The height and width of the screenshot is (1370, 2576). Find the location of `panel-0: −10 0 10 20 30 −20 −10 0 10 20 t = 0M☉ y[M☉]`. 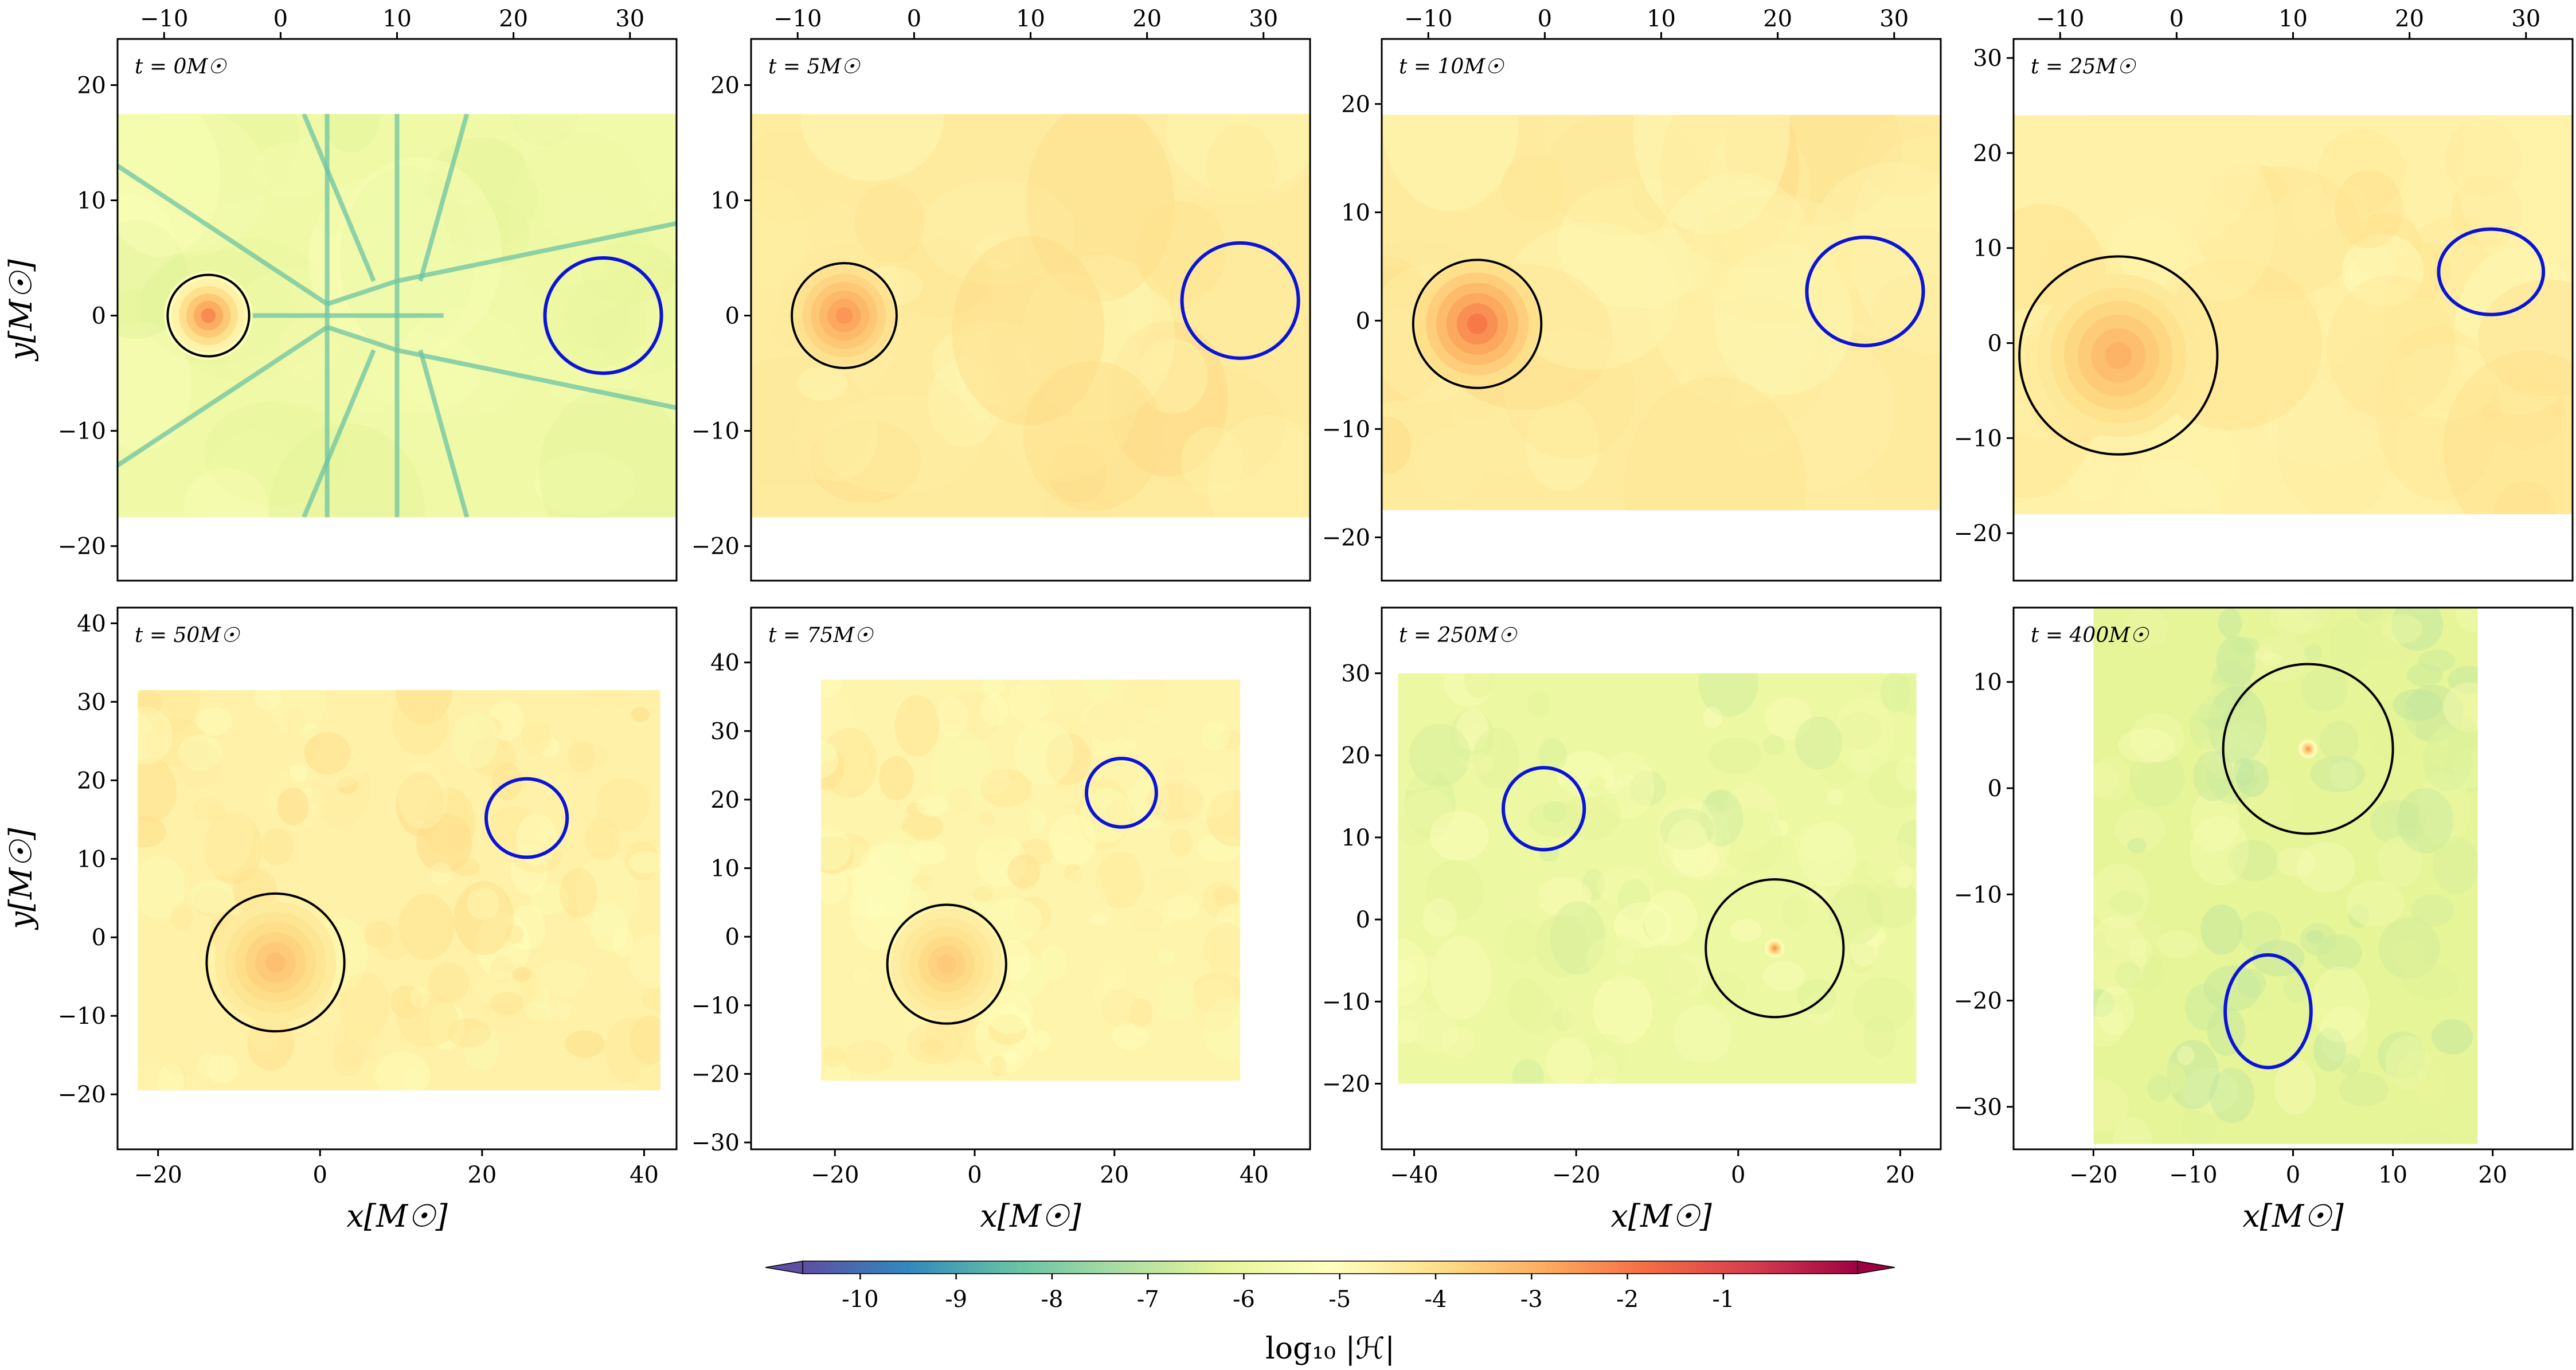

panel-0: −10 0 10 20 30 −20 −10 0 10 20 t = 0M☉ y[M☉] is located at coordinates (341, 294).